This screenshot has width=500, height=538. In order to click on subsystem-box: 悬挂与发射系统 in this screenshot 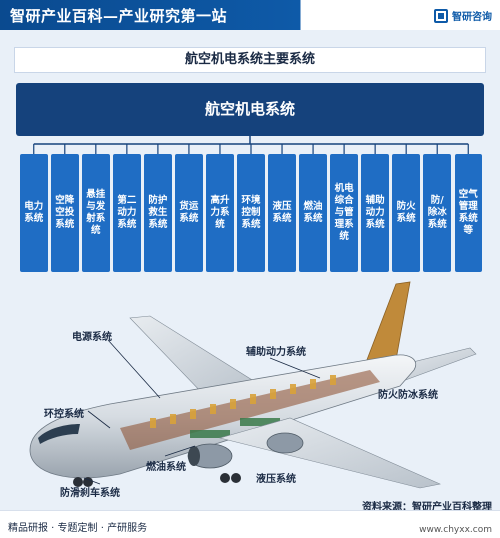, I will do `click(96, 213)`.